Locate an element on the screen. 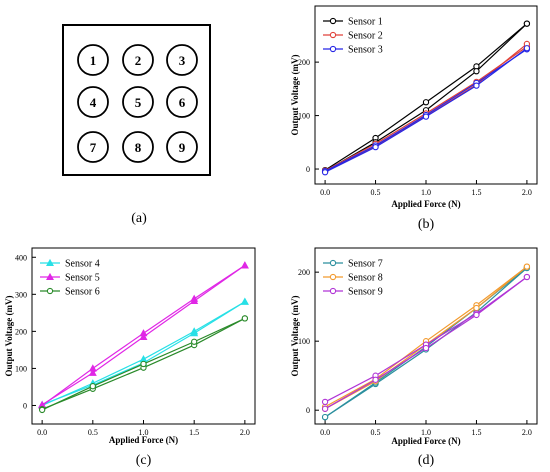 The image size is (550, 472). caption-b: (b) is located at coordinates (426, 224).